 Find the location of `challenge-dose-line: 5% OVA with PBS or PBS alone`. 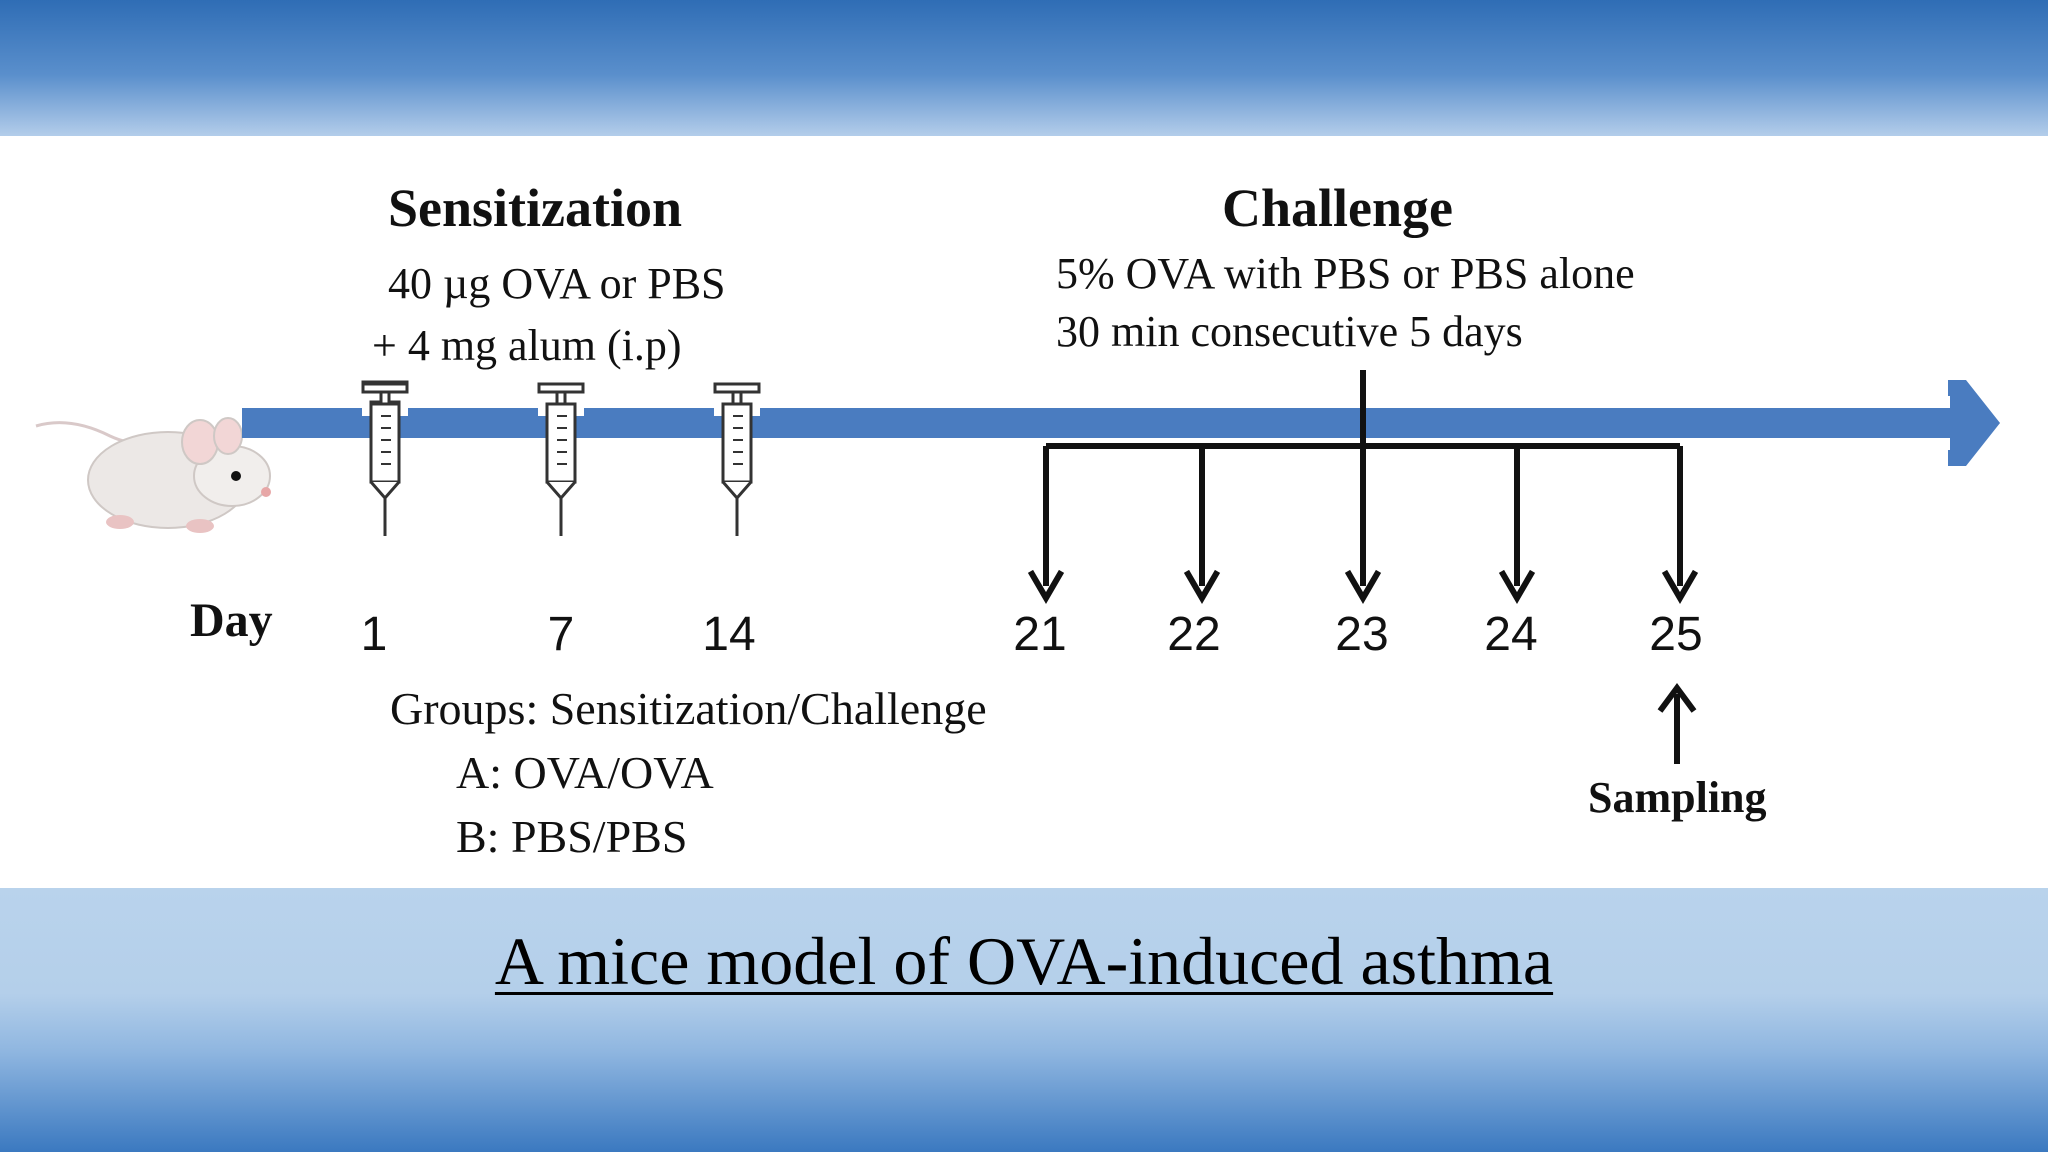

challenge-dose-line: 5% OVA with PBS or PBS alone is located at coordinates (1345, 273).